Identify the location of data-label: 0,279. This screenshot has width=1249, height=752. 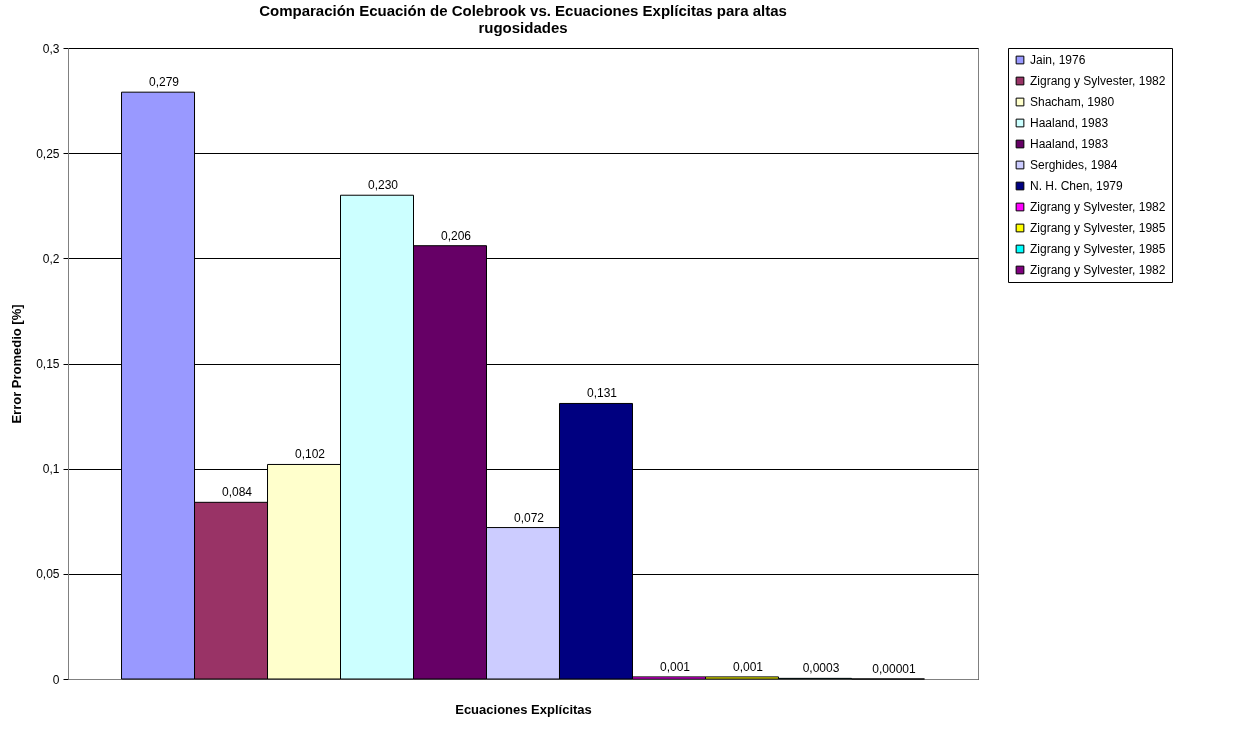
(164, 82).